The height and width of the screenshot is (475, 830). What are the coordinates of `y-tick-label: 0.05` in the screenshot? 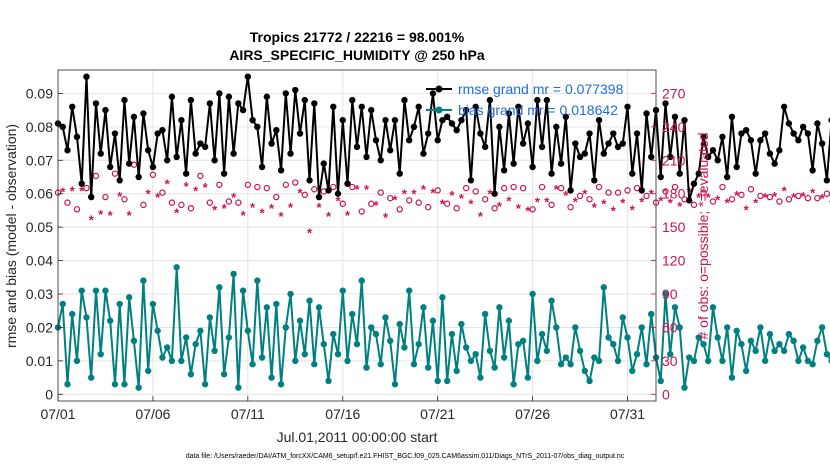 It's located at (39, 227).